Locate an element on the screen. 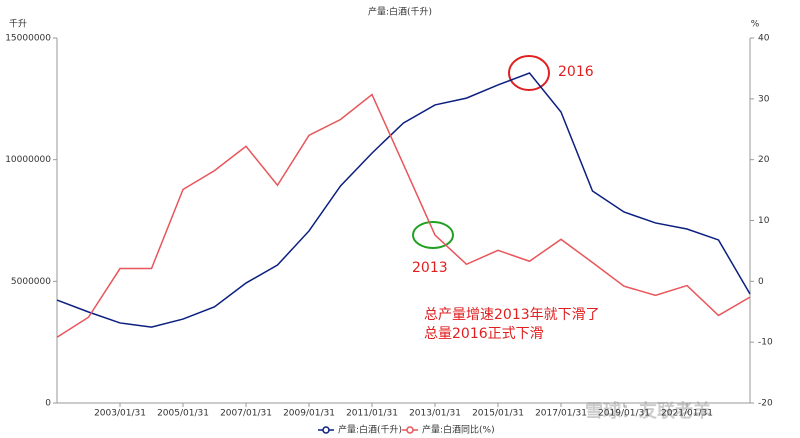 The image size is (800, 438). y2-axis-unit: % is located at coordinates (755, 25).